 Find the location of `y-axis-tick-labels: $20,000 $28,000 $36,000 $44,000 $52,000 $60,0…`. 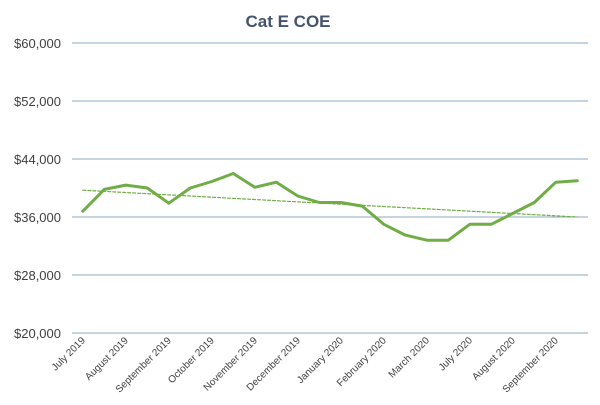

y-axis-tick-labels: $20,000 $28,000 $36,000 $44,000 $52,000 $60,0… is located at coordinates (37, 188).